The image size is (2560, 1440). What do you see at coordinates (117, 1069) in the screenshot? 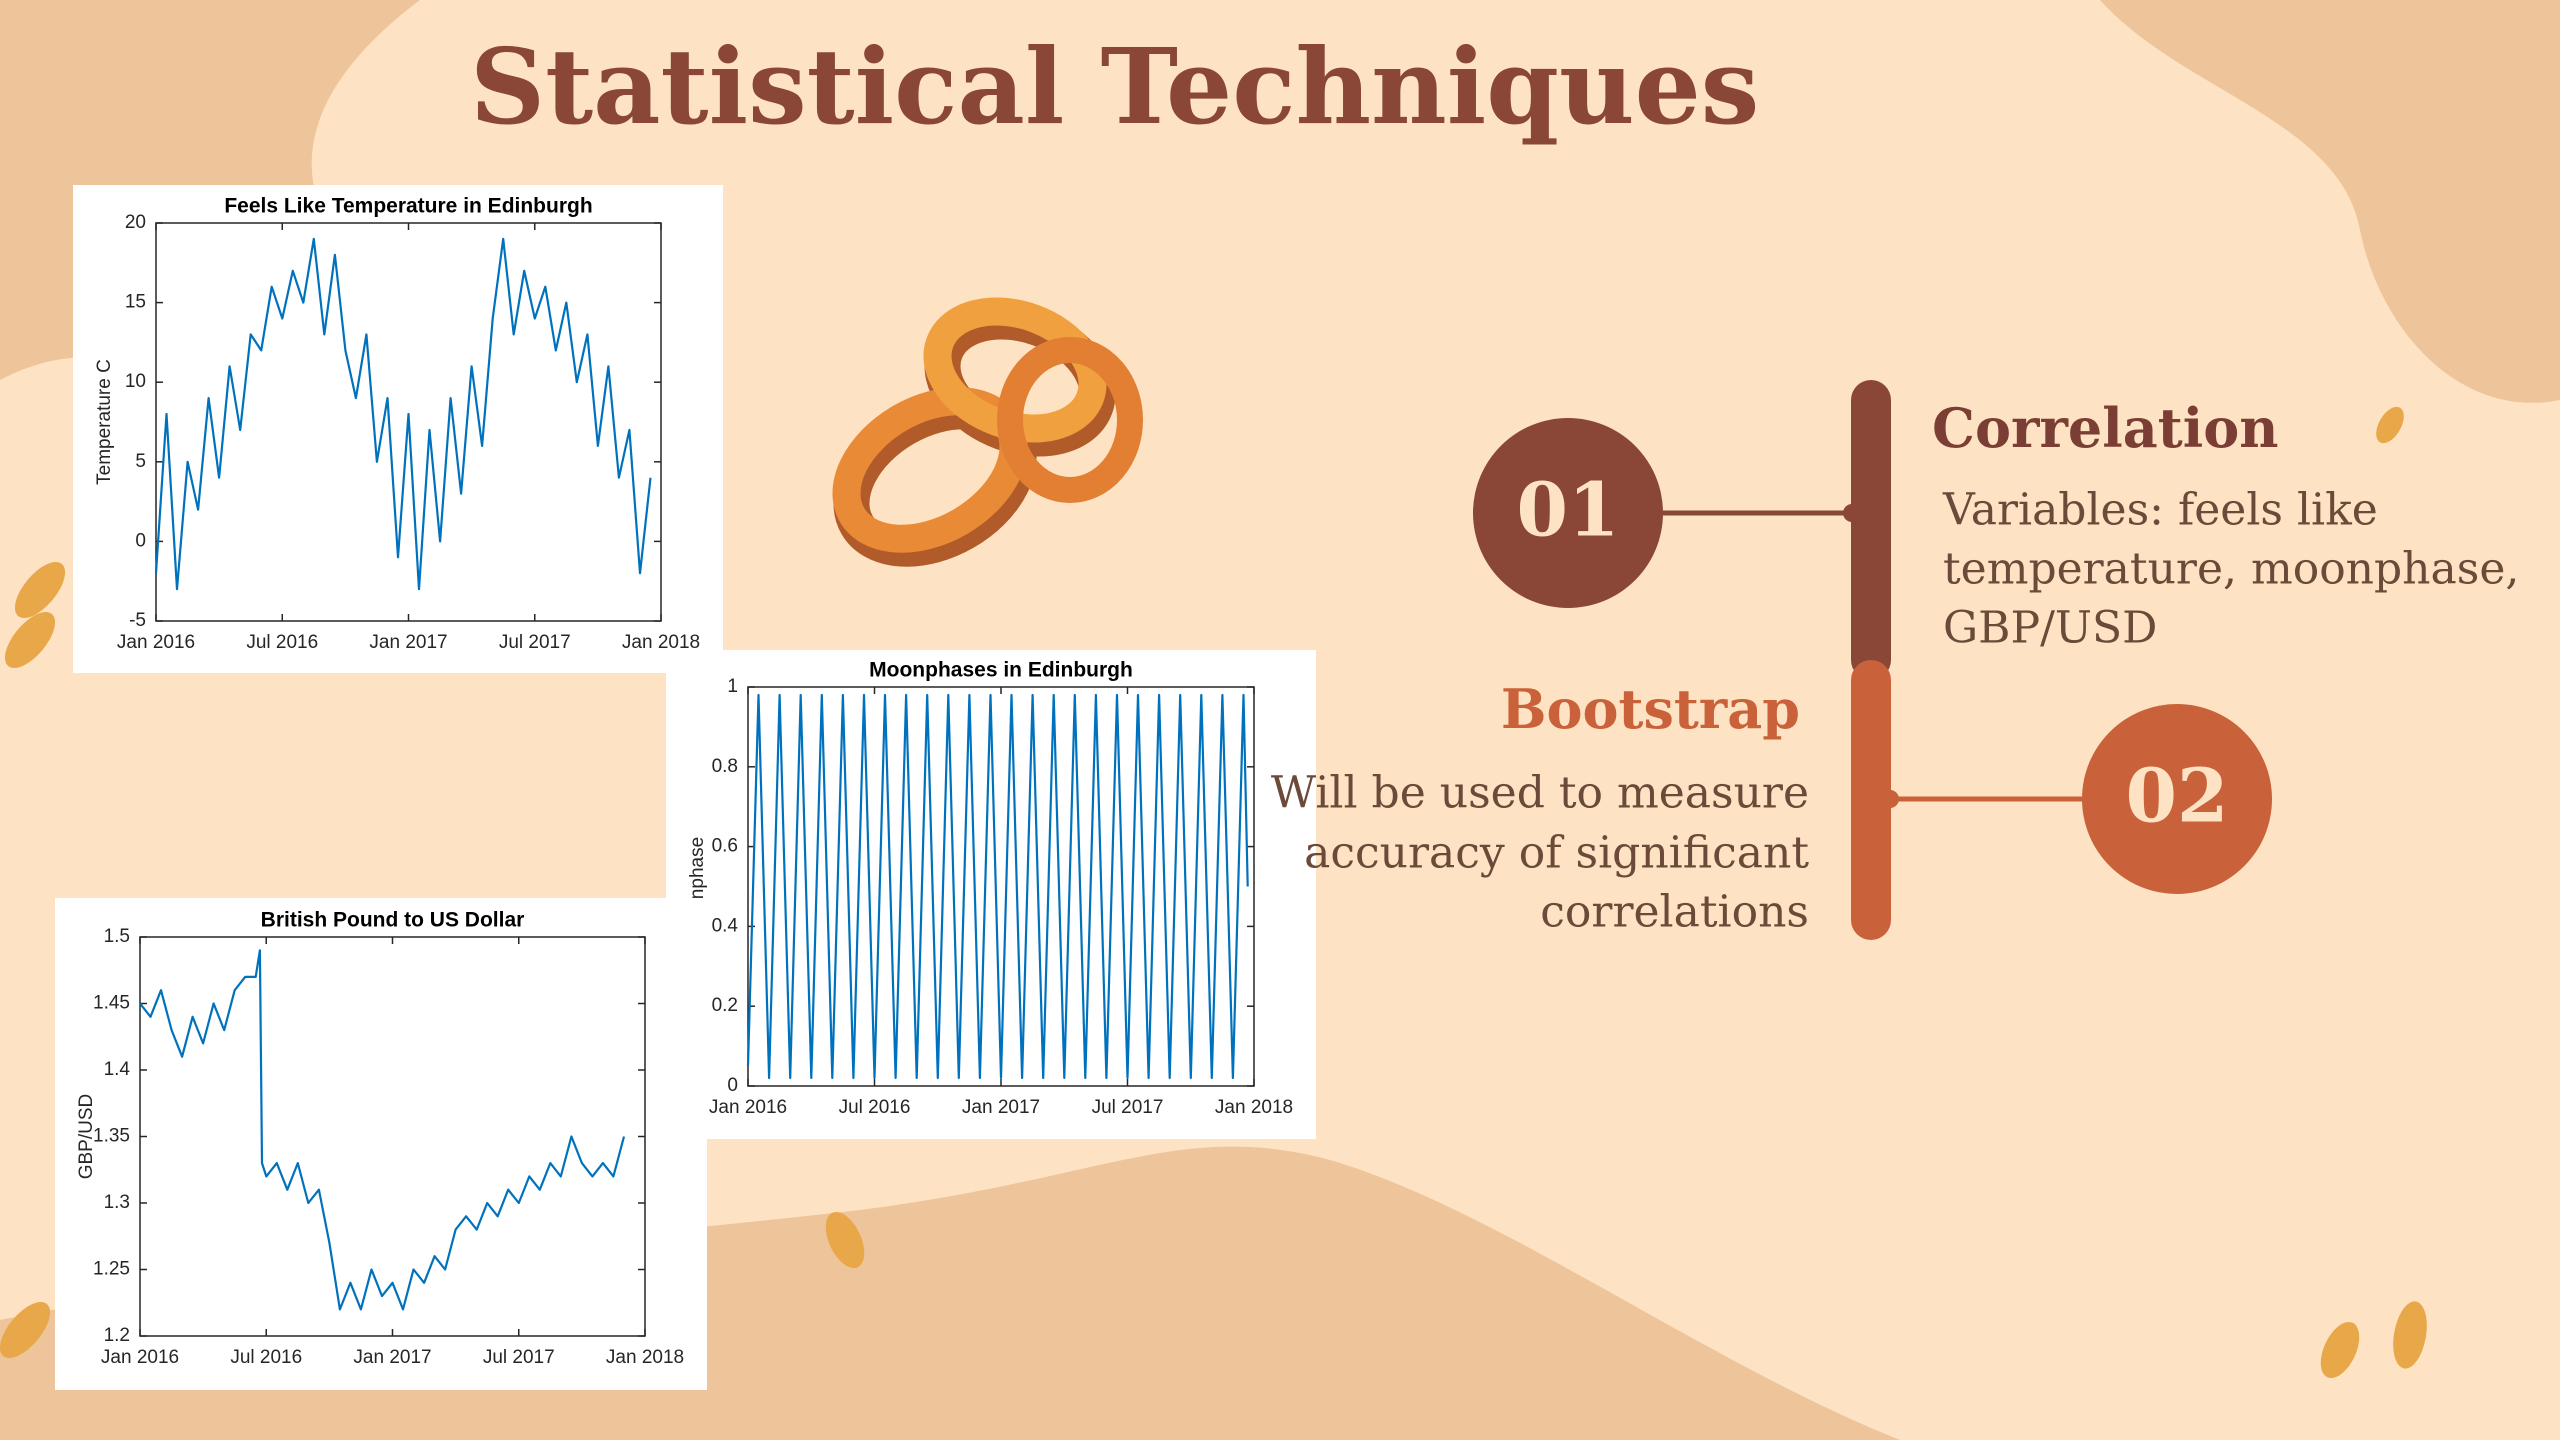
I see `y-tick-label: 1.4` at bounding box center [117, 1069].